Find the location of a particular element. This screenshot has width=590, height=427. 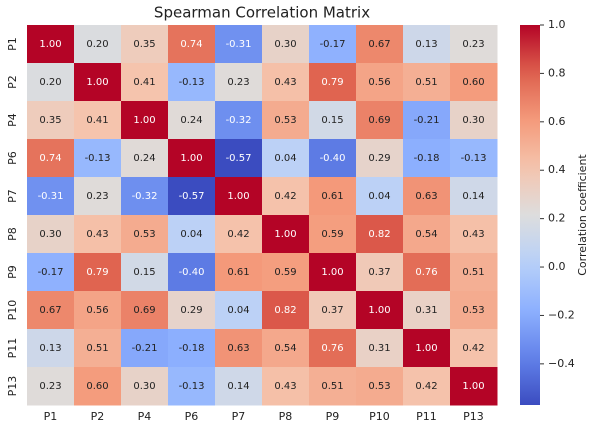

y-tick-label: P8 is located at coordinates (12, 234).